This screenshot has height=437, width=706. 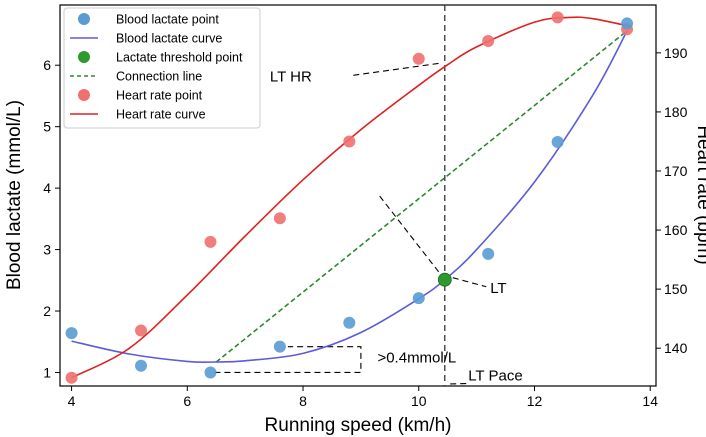 What do you see at coordinates (303, 401) in the screenshot?
I see `x-tick-label: 8` at bounding box center [303, 401].